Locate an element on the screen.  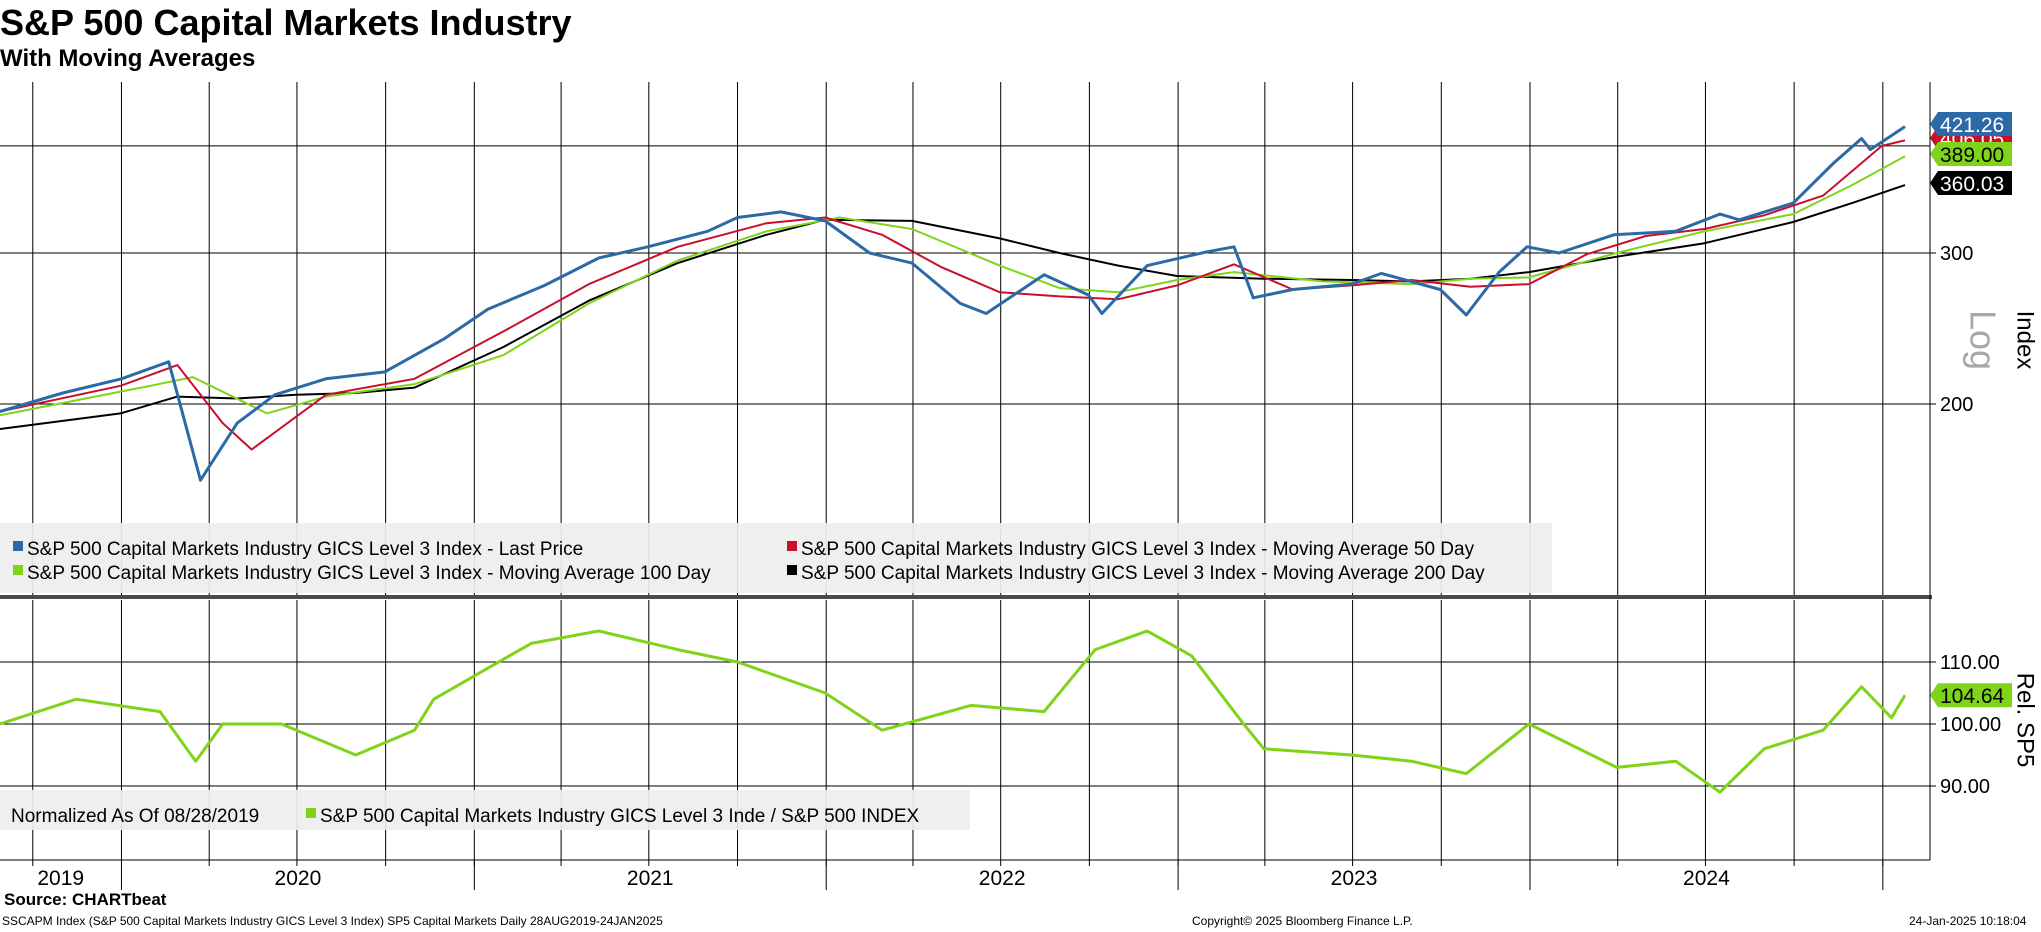
x-tick-label-2024: 2024 is located at coordinates (1706, 878).